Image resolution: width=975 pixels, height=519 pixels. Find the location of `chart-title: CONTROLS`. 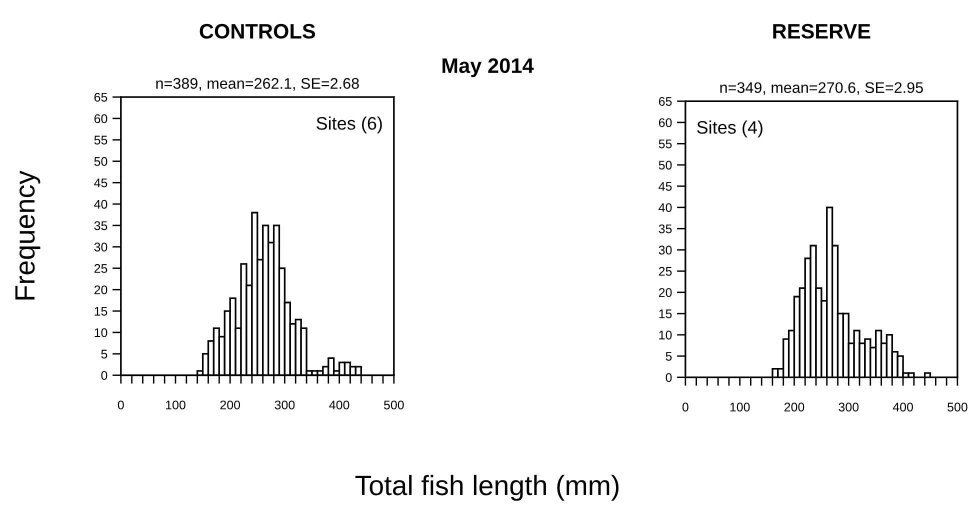

chart-title: CONTROLS is located at coordinates (258, 31).